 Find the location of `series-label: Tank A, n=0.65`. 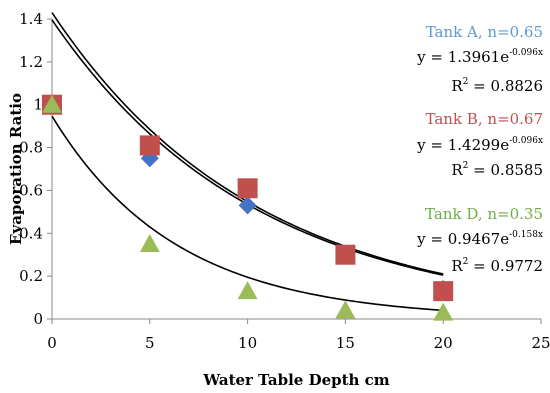

series-label: Tank A, n=0.65 is located at coordinates (484, 32).